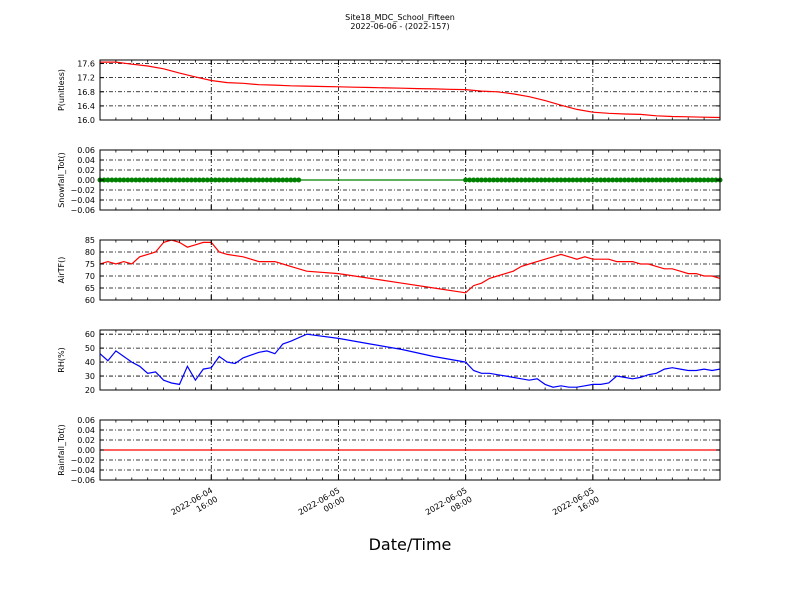 Image resolution: width=800 pixels, height=600 pixels. I want to click on airtf-y-tick-label: 75, so click(90, 264).